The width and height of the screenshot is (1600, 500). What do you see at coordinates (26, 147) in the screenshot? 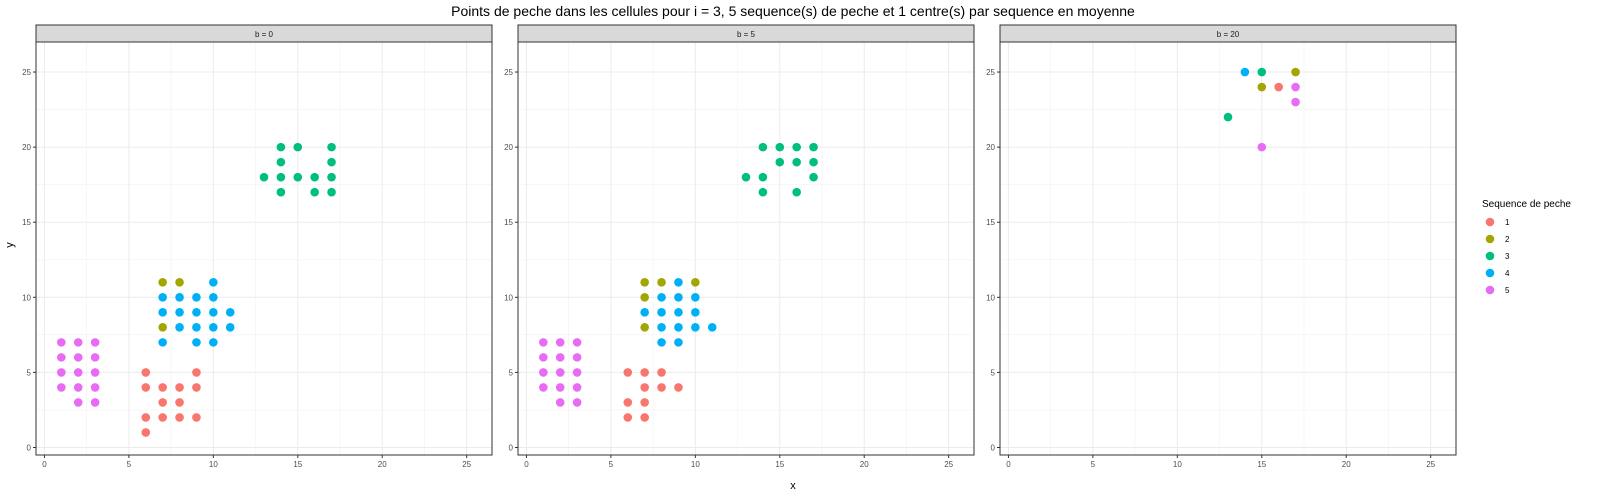
I see `y-tick-label: 20` at bounding box center [26, 147].